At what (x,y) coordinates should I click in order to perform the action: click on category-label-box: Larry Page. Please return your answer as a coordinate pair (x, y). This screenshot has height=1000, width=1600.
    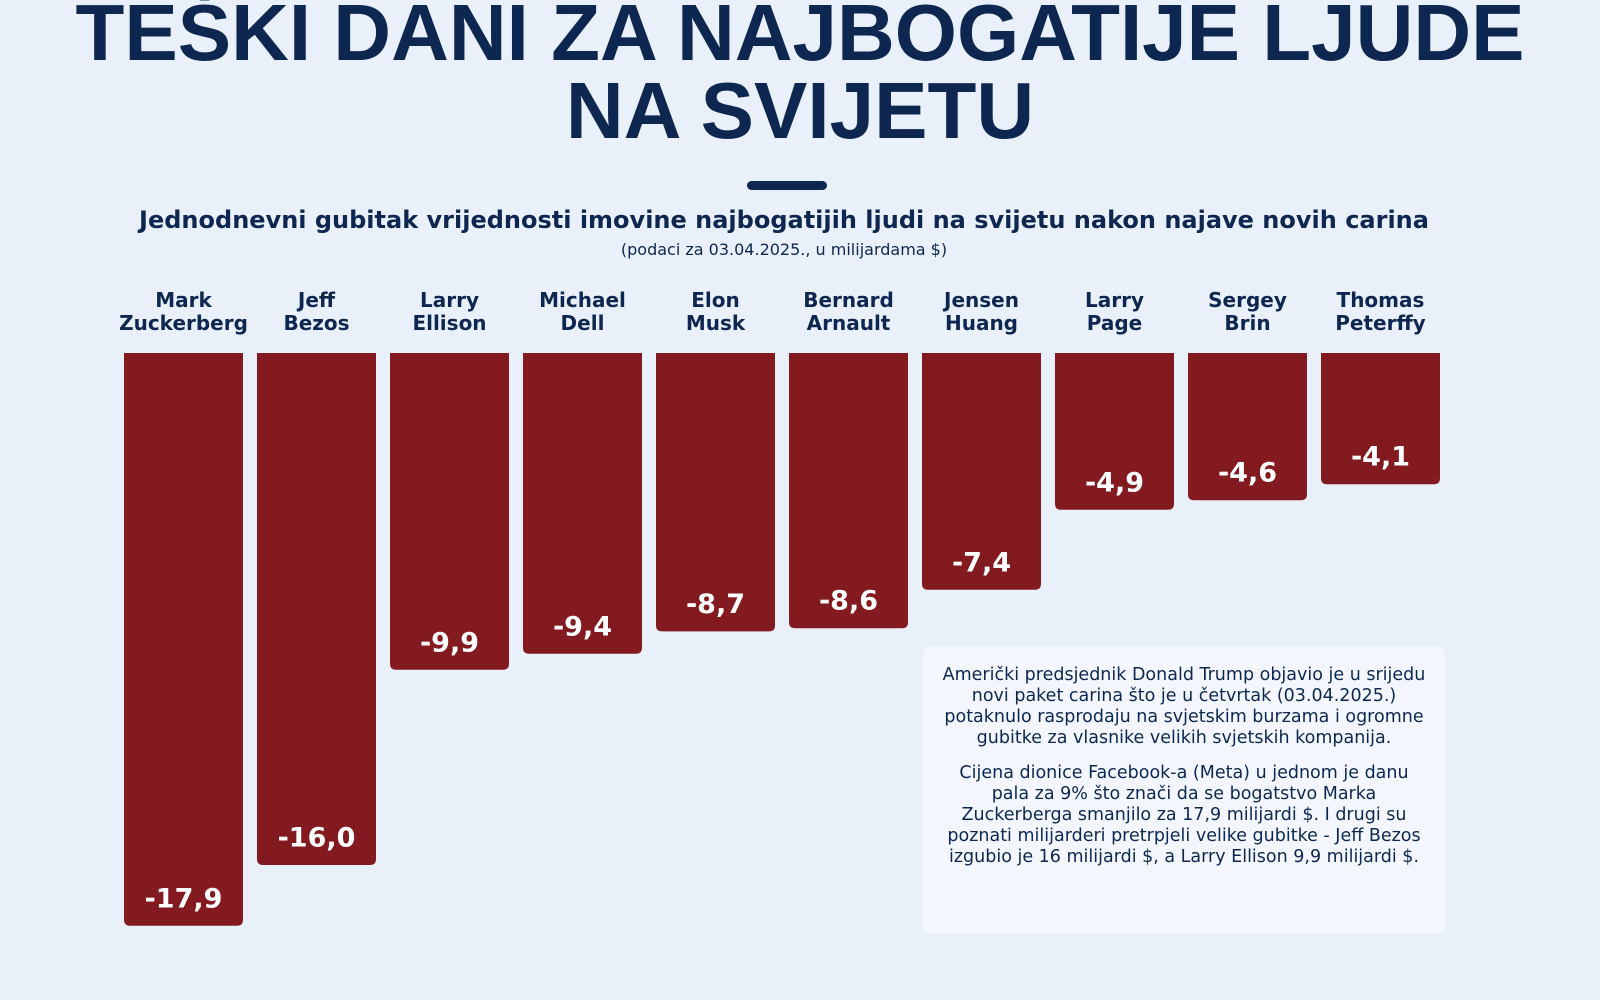
    Looking at the image, I should click on (1115, 312).